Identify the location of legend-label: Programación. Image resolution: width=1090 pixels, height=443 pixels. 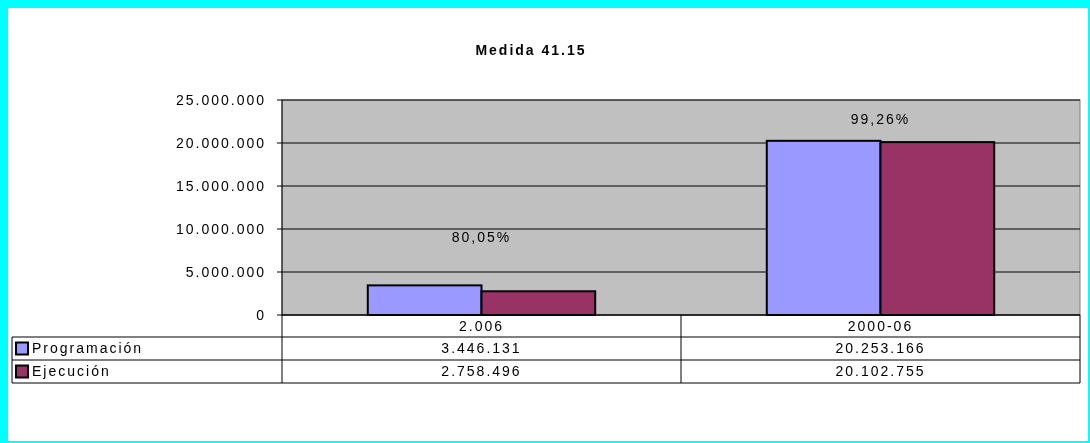
(88, 348).